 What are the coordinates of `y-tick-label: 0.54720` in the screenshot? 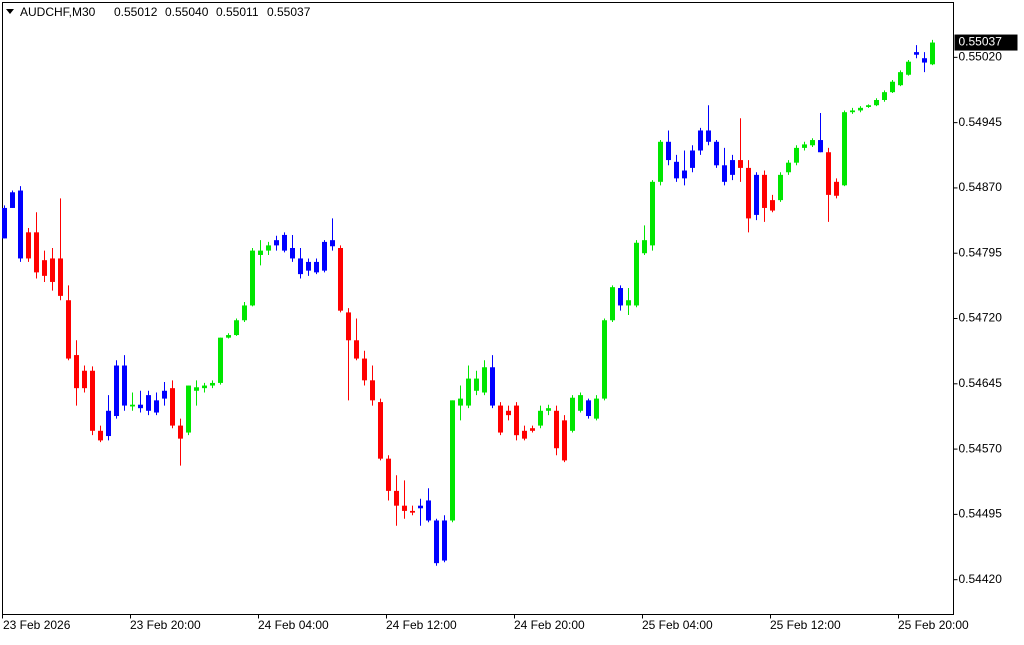 It's located at (981, 318).